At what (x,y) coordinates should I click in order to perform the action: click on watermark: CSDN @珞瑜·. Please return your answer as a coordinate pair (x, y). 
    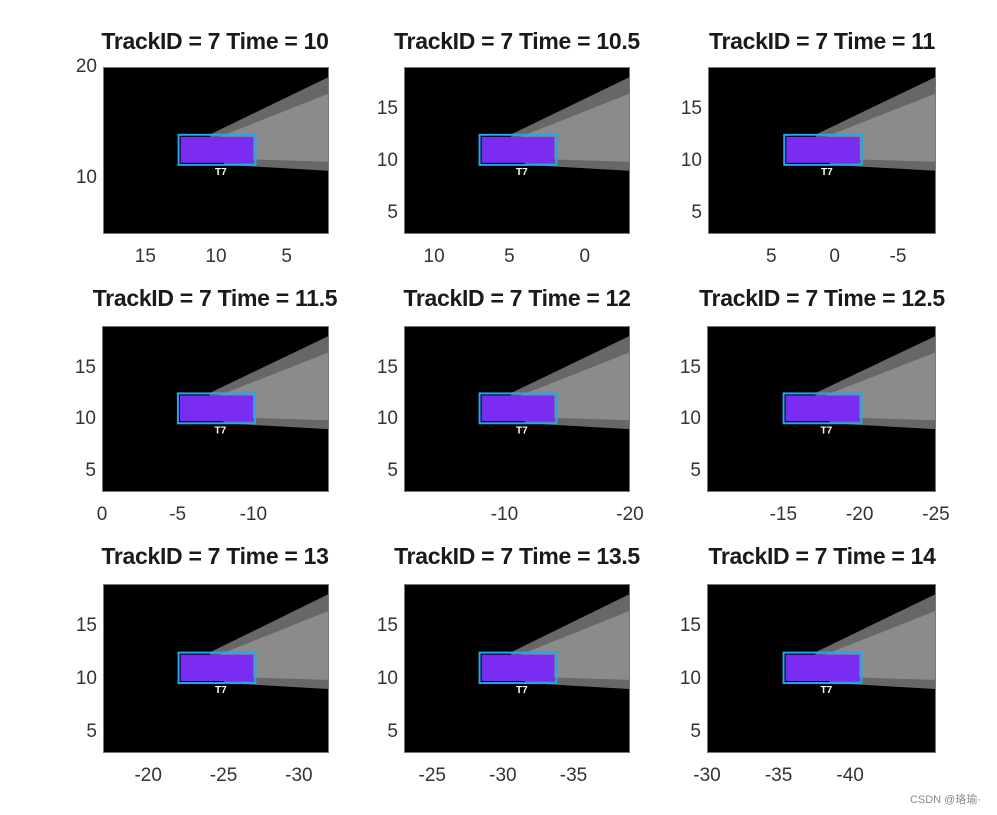
    Looking at the image, I should click on (945, 800).